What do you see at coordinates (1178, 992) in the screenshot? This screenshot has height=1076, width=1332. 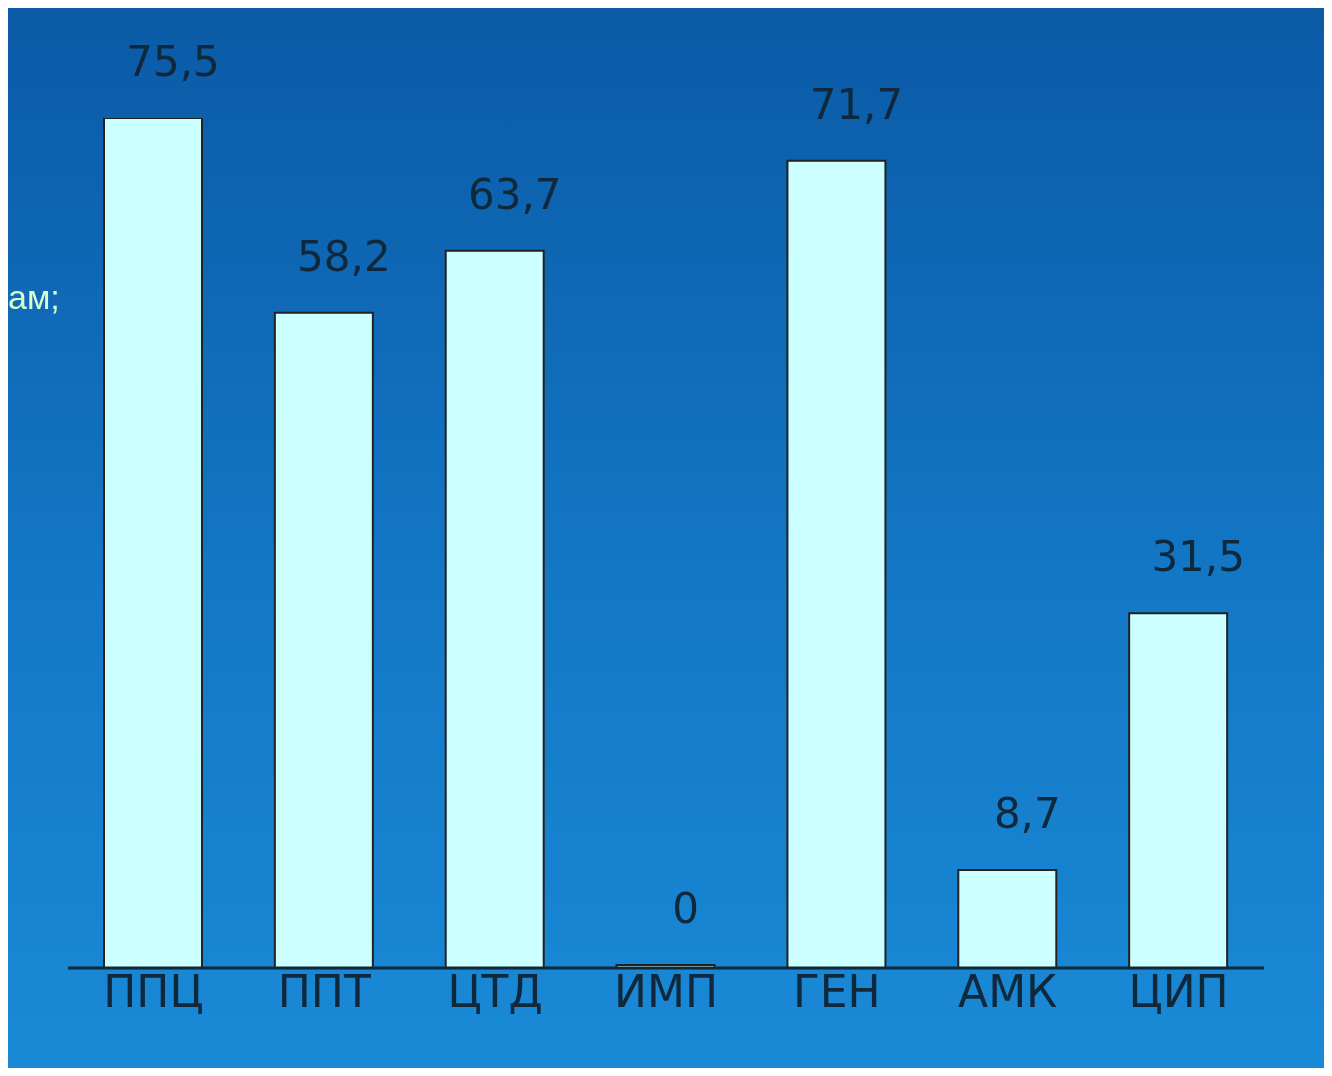 I see `x-tick-label: ЦИП` at bounding box center [1178, 992].